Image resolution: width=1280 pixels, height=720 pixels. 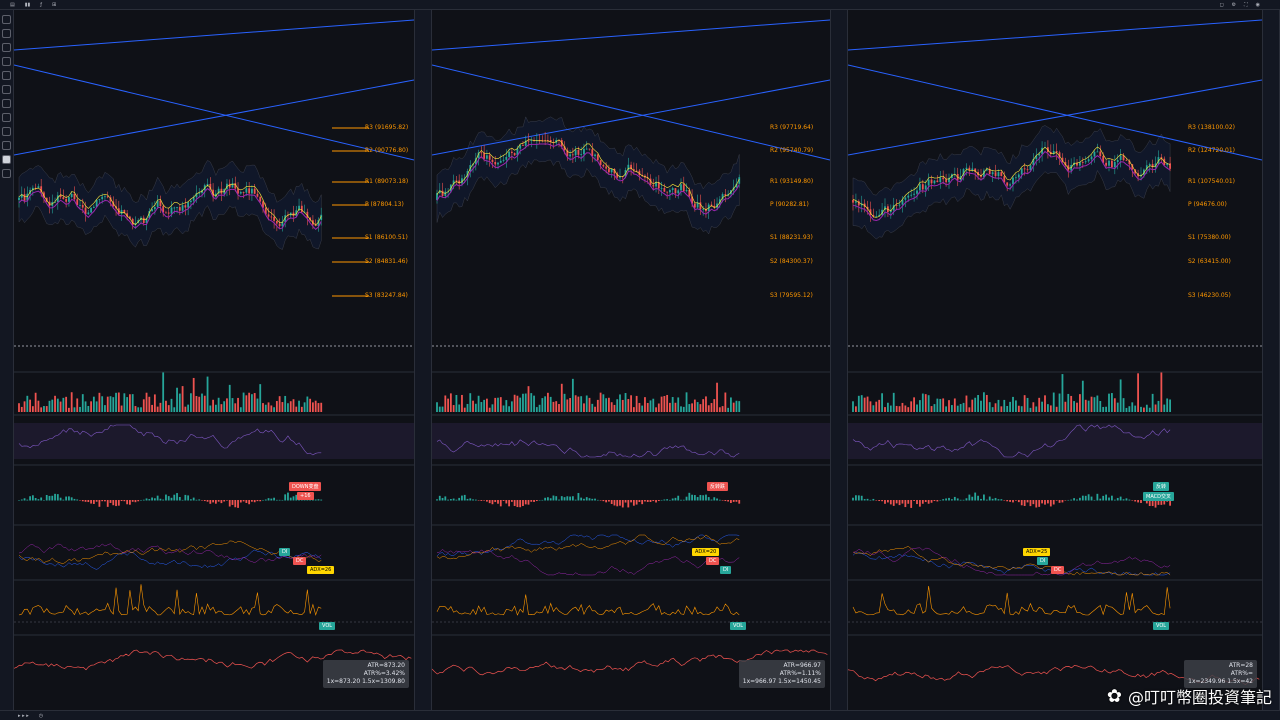 I want to click on zoom-tool-icon, so click(x=6, y=117).